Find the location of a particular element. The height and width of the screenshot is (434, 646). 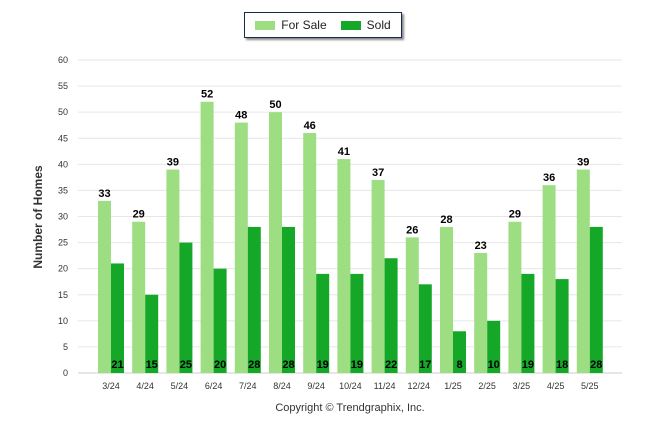

data-label-for-sale: 46 is located at coordinates (310, 126).